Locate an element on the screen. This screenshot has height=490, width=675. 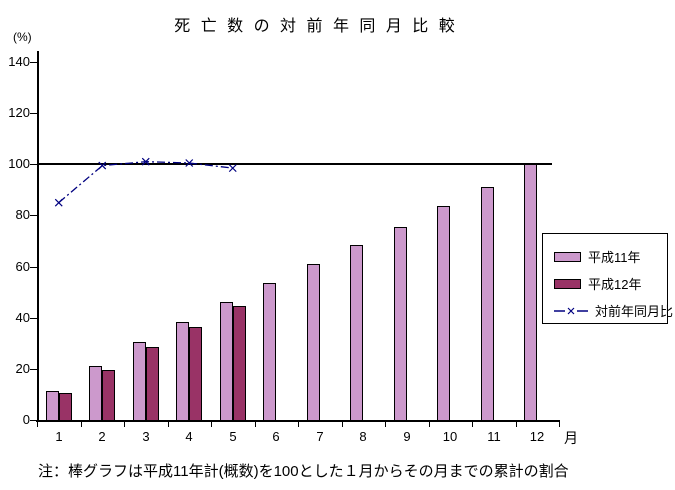
ratio-line-x-markers is located at coordinates (145, 182).